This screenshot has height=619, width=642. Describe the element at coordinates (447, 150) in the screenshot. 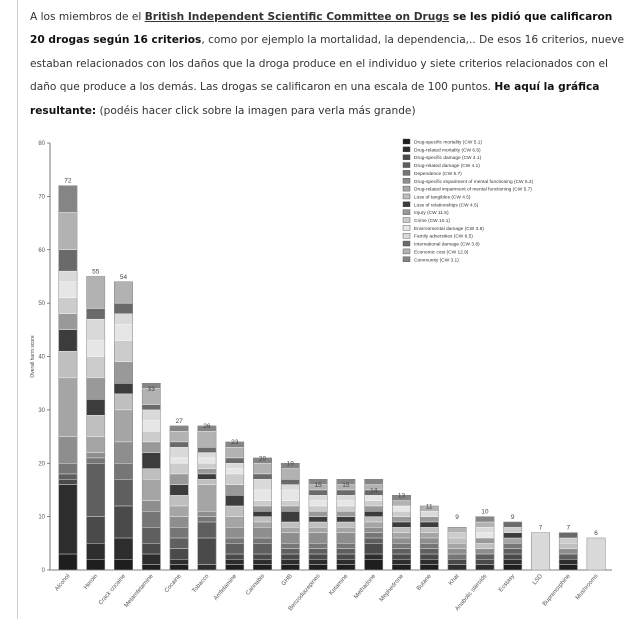

I see `legend-label: Drug-related mortality (CW 6.6)` at that location.